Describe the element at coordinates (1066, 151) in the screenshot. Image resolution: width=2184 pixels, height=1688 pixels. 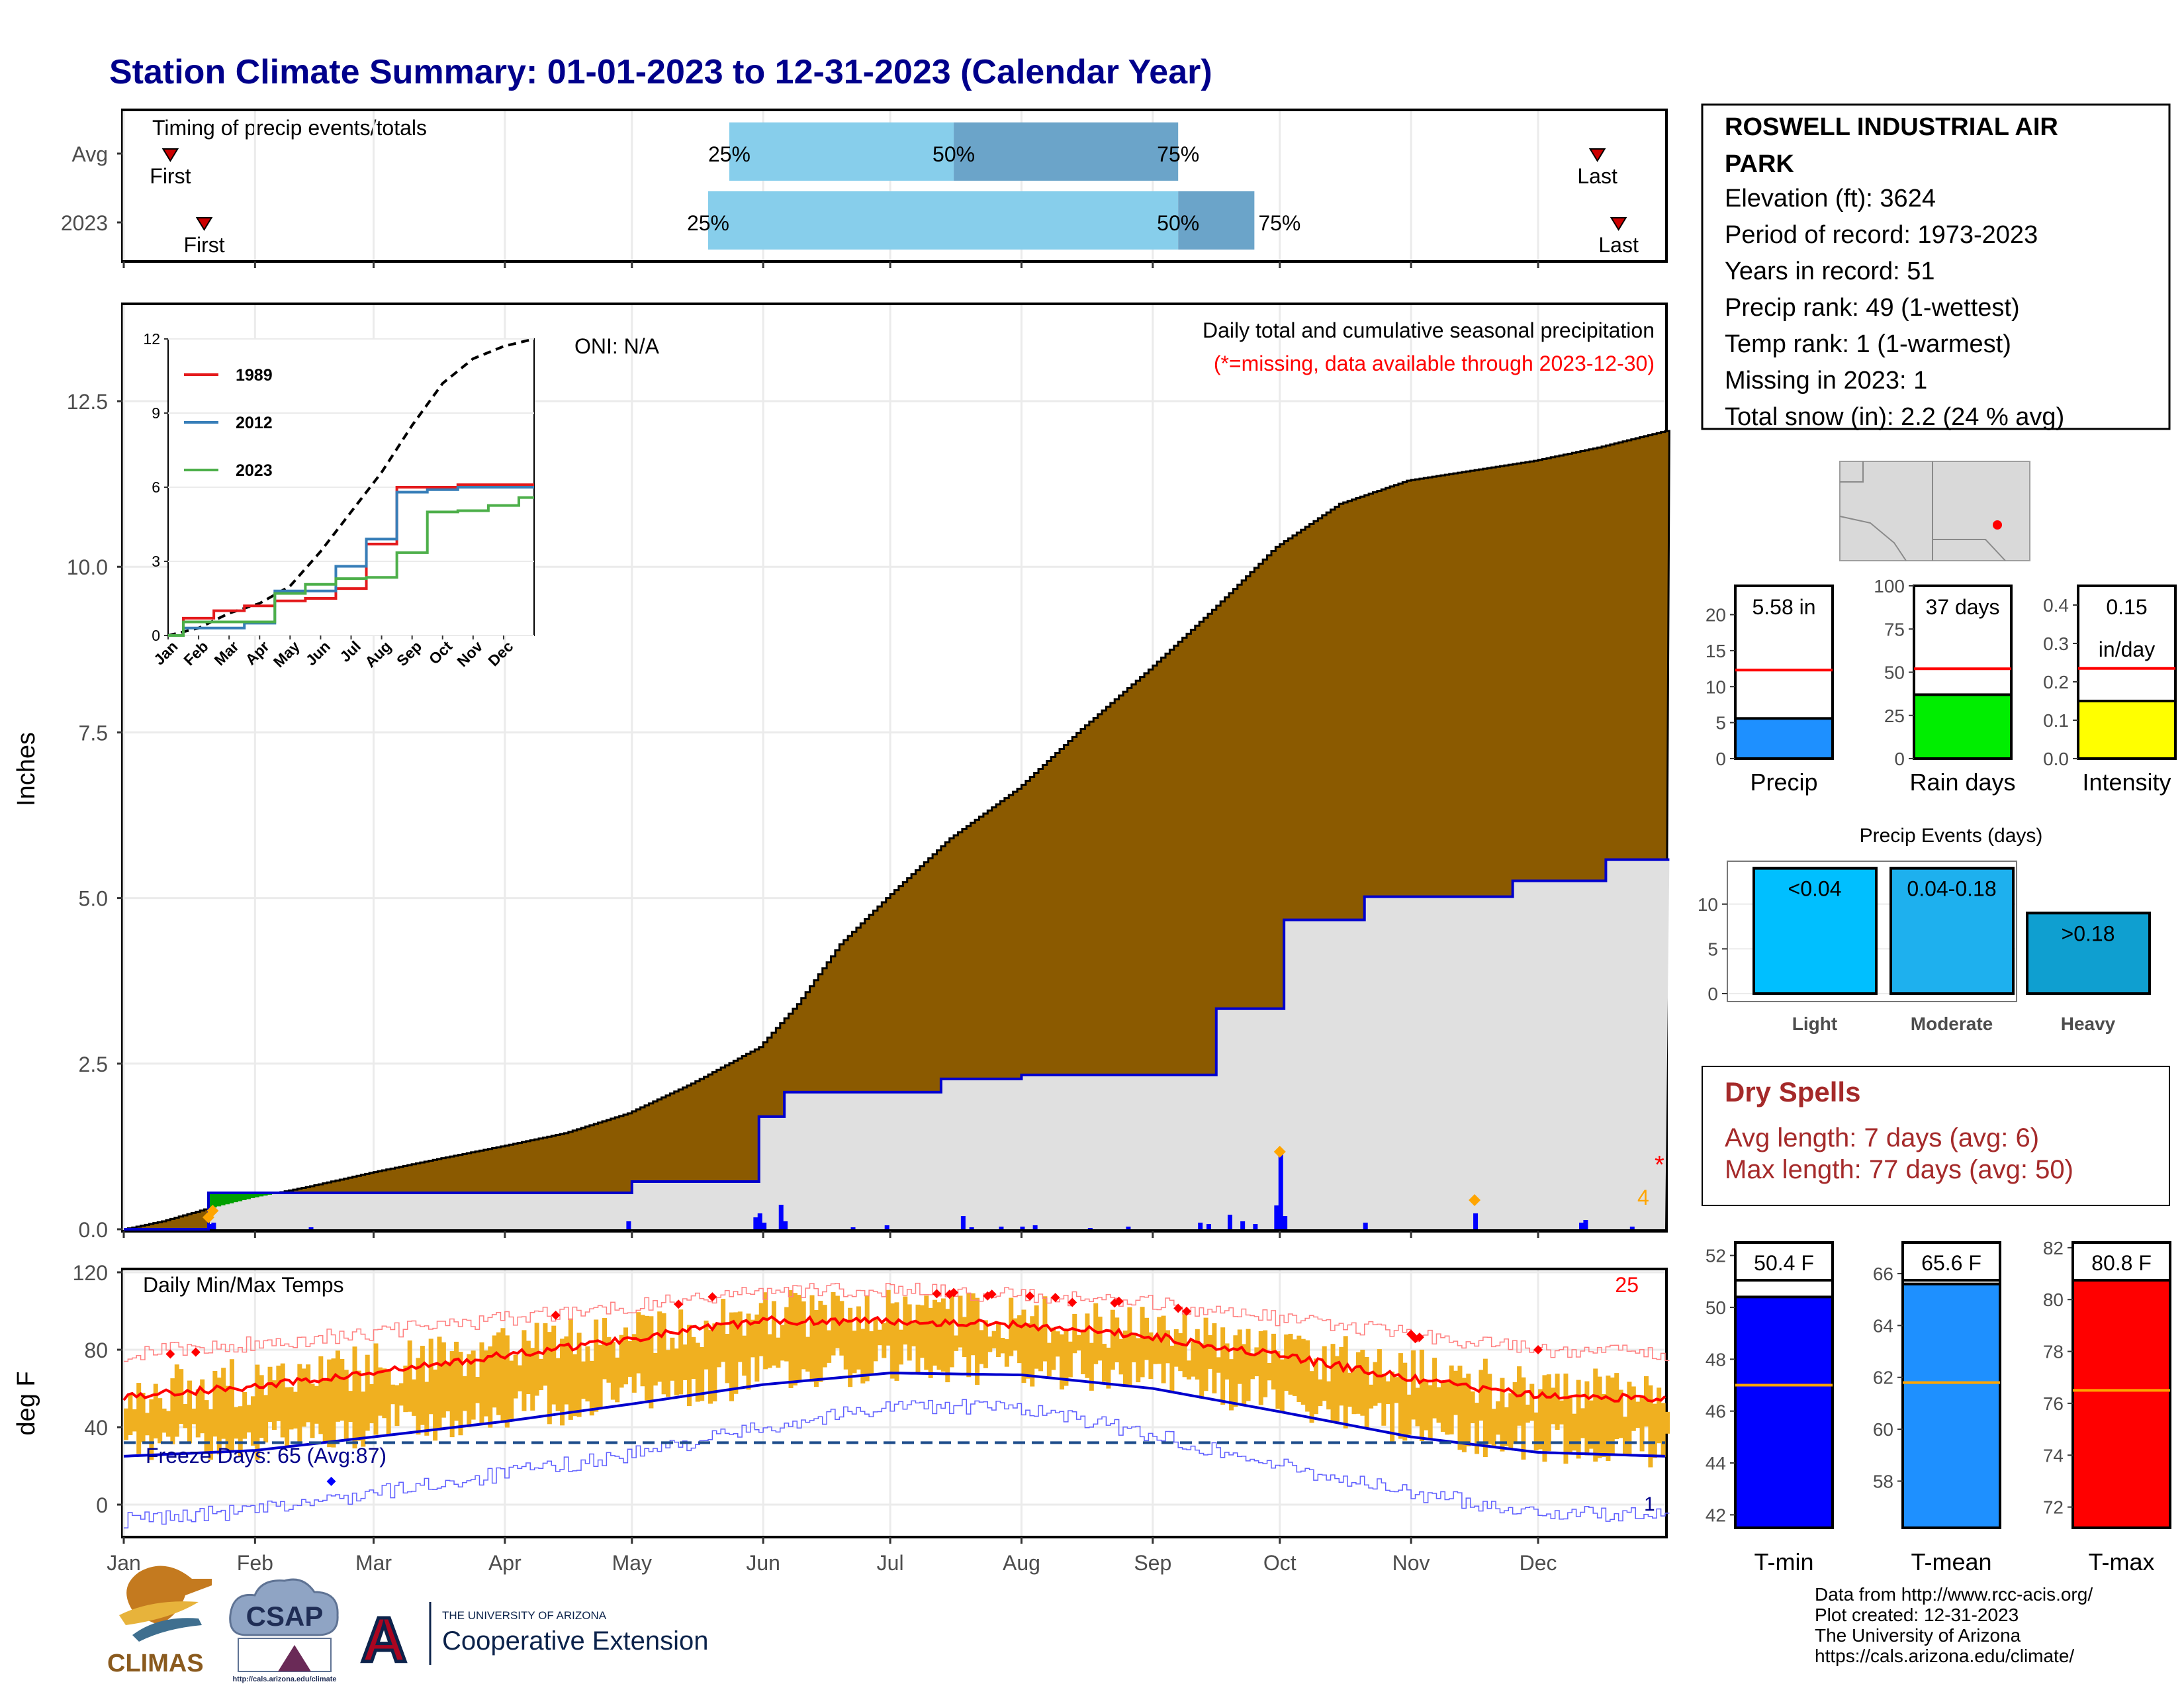
I see `timing-bar-late` at that location.